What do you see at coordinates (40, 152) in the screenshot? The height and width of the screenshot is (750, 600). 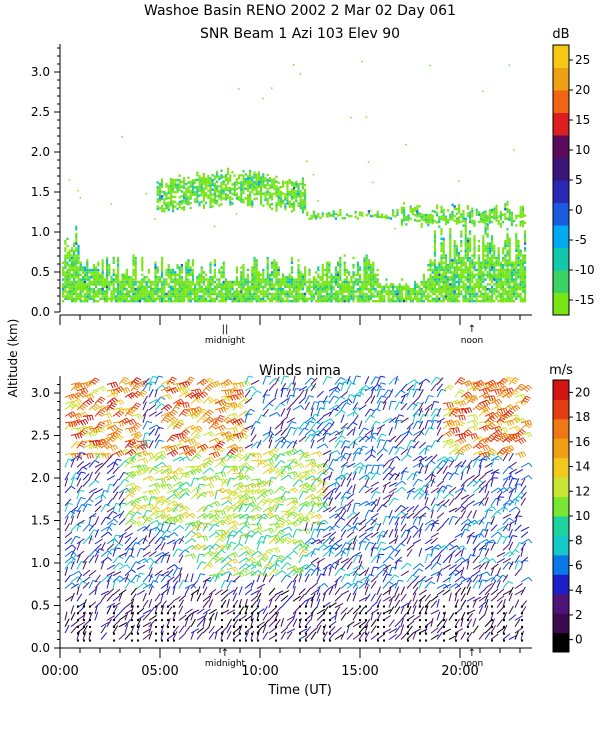 I see `y-tick-label: 2.0` at bounding box center [40, 152].